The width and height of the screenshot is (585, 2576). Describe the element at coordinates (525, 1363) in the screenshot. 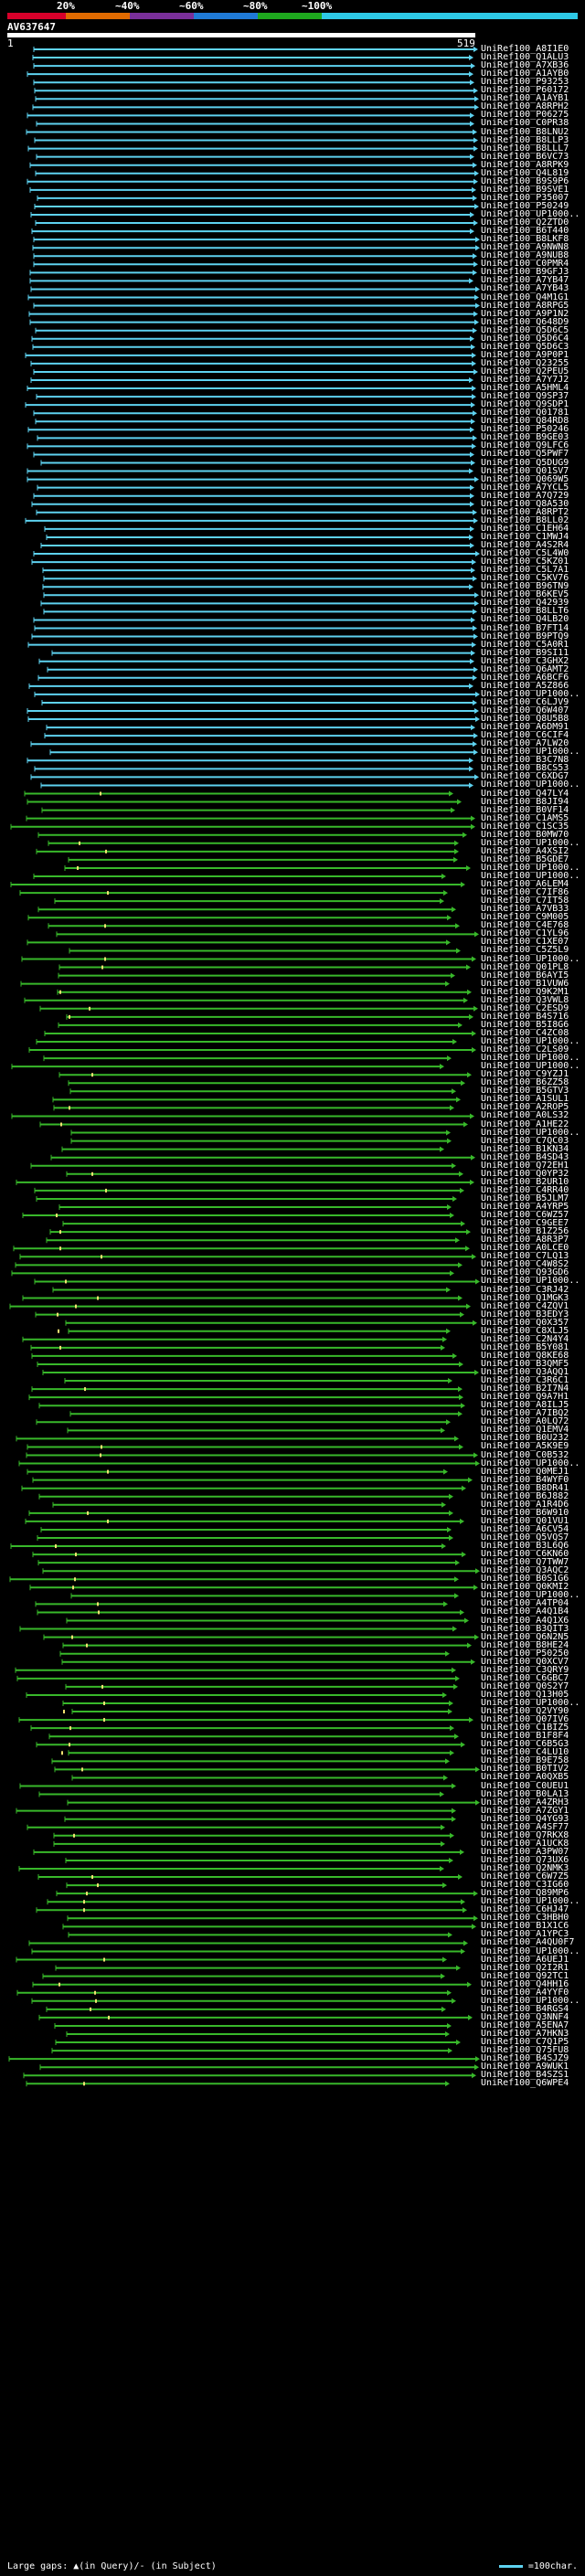

I see `hit-label: UniRef100_B3QMF5` at that location.